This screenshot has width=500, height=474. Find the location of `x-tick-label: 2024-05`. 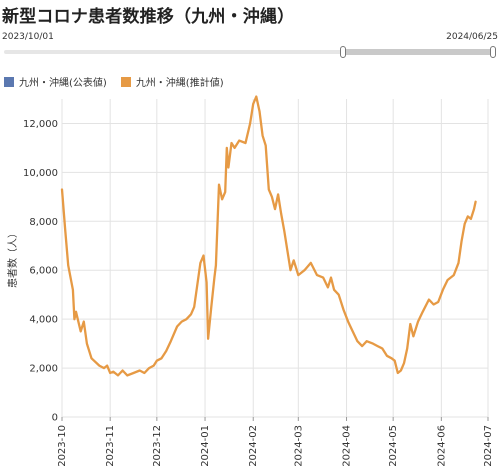

x-tick-label: 2024-05 is located at coordinates (393, 446).